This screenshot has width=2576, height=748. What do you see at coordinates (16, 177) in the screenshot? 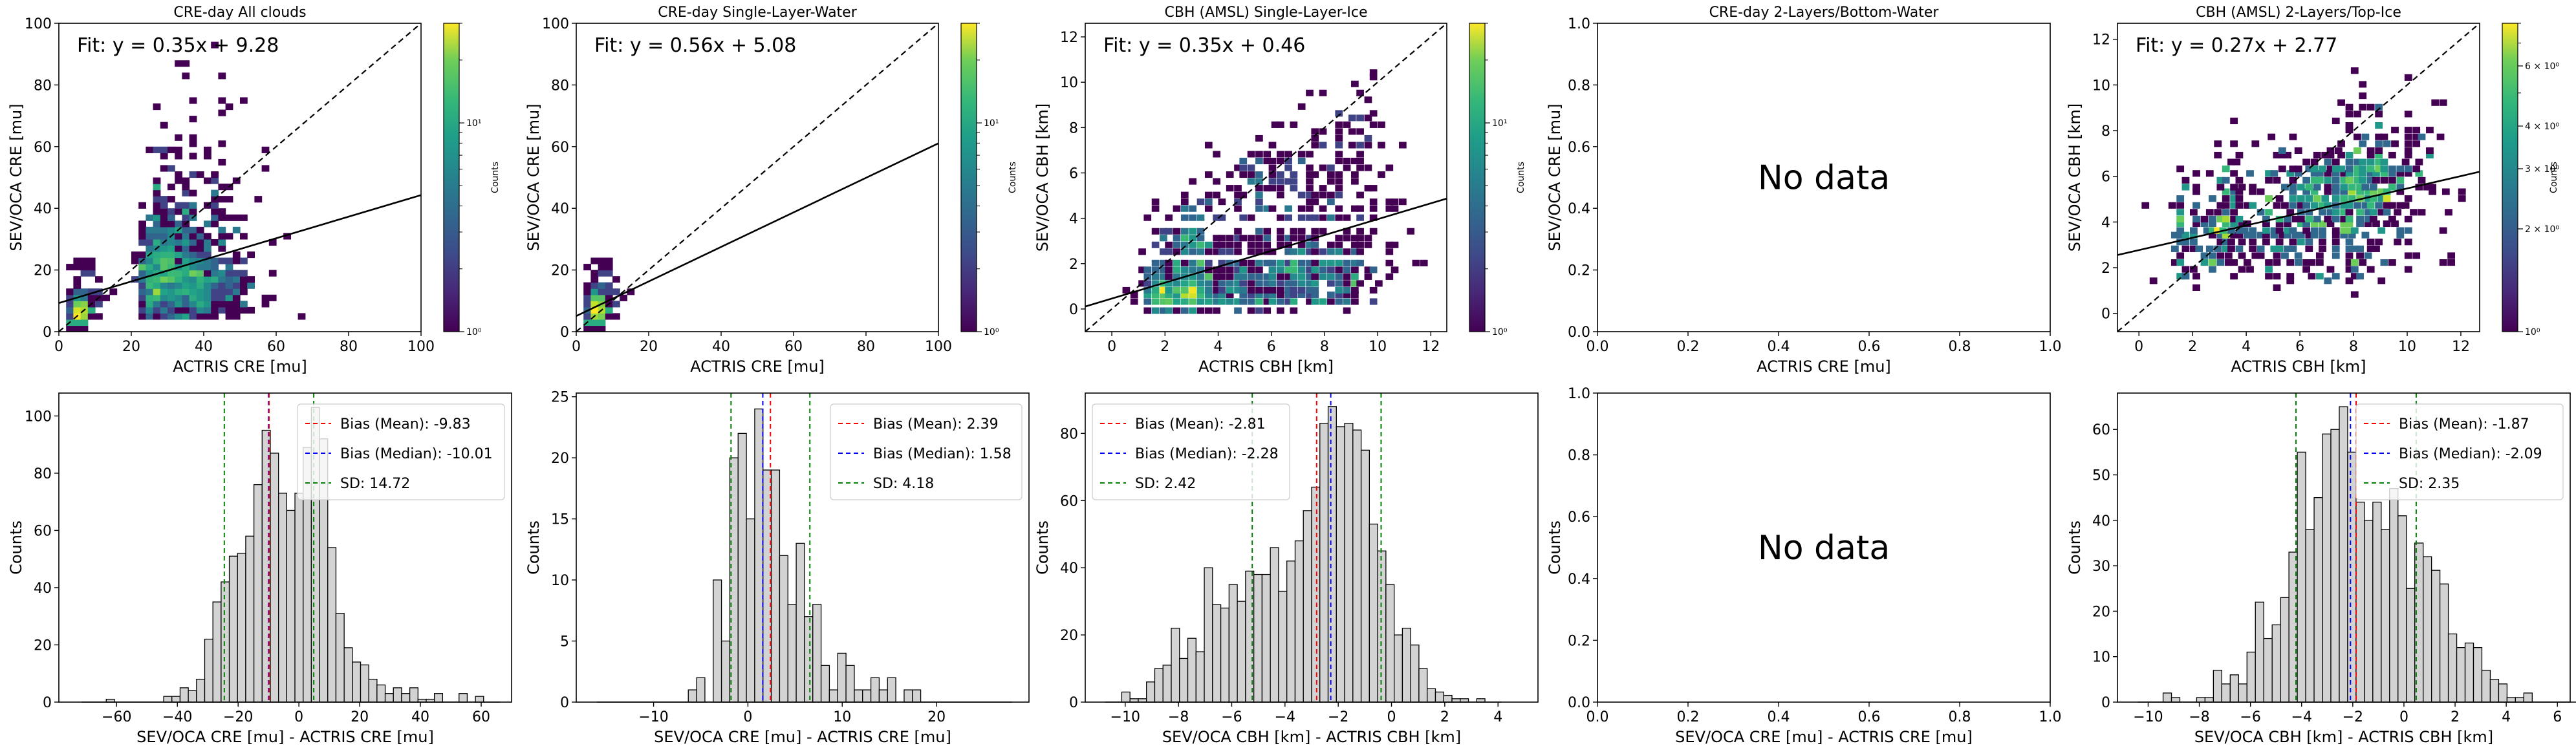
I see `y-axis-label: SEV/OCA CRE [mu]` at bounding box center [16, 177].